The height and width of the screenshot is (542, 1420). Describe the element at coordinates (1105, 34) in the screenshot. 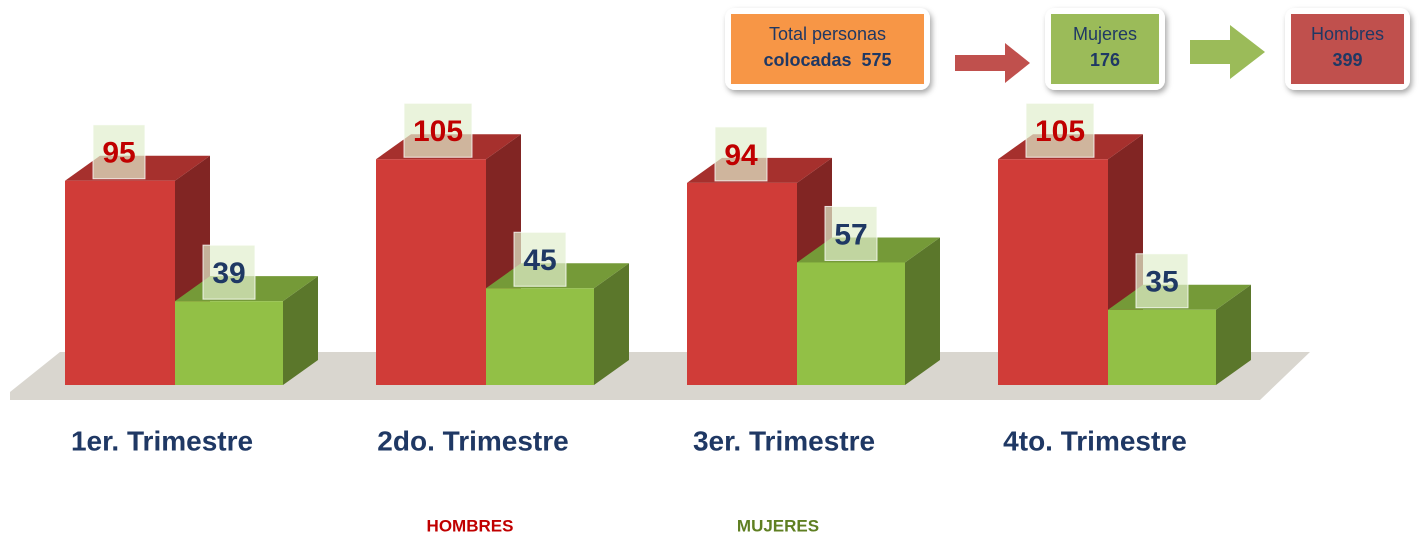

I see `summary-label: Mujeres` at that location.